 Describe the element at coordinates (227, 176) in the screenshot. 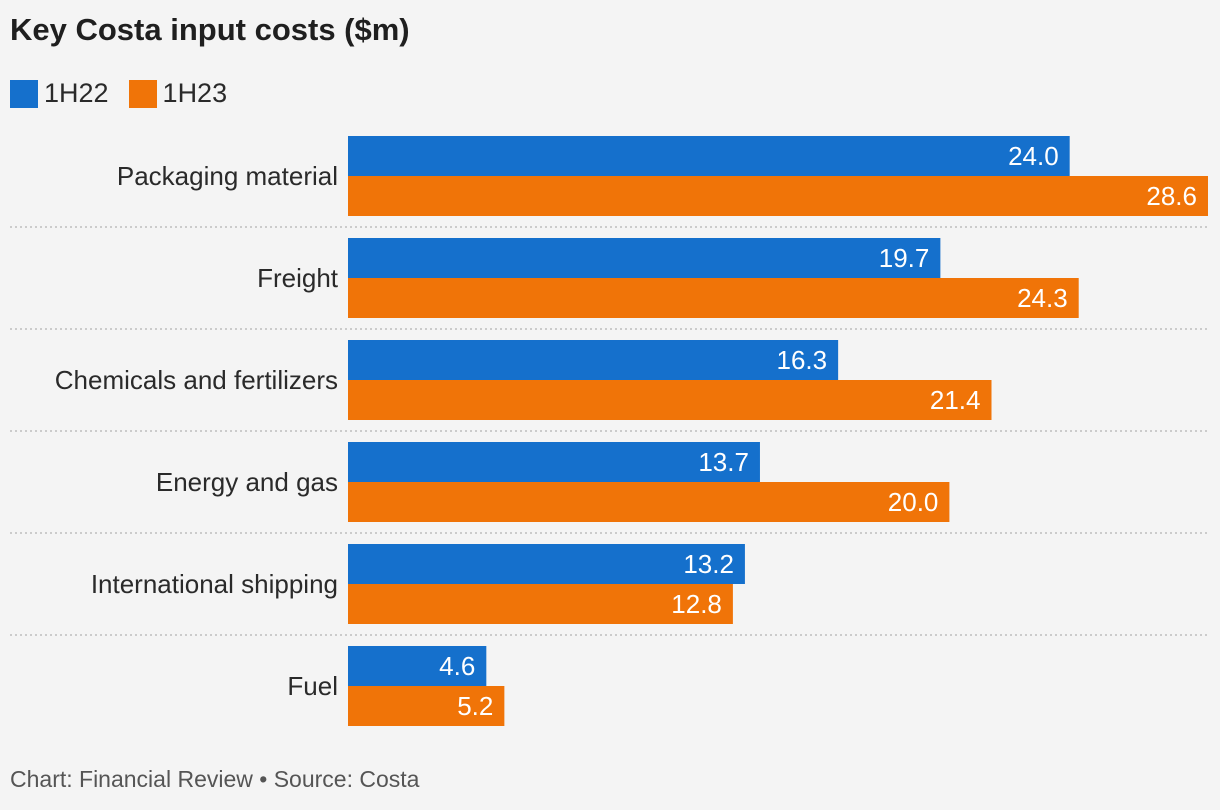

I see `category-label: Packaging material` at that location.